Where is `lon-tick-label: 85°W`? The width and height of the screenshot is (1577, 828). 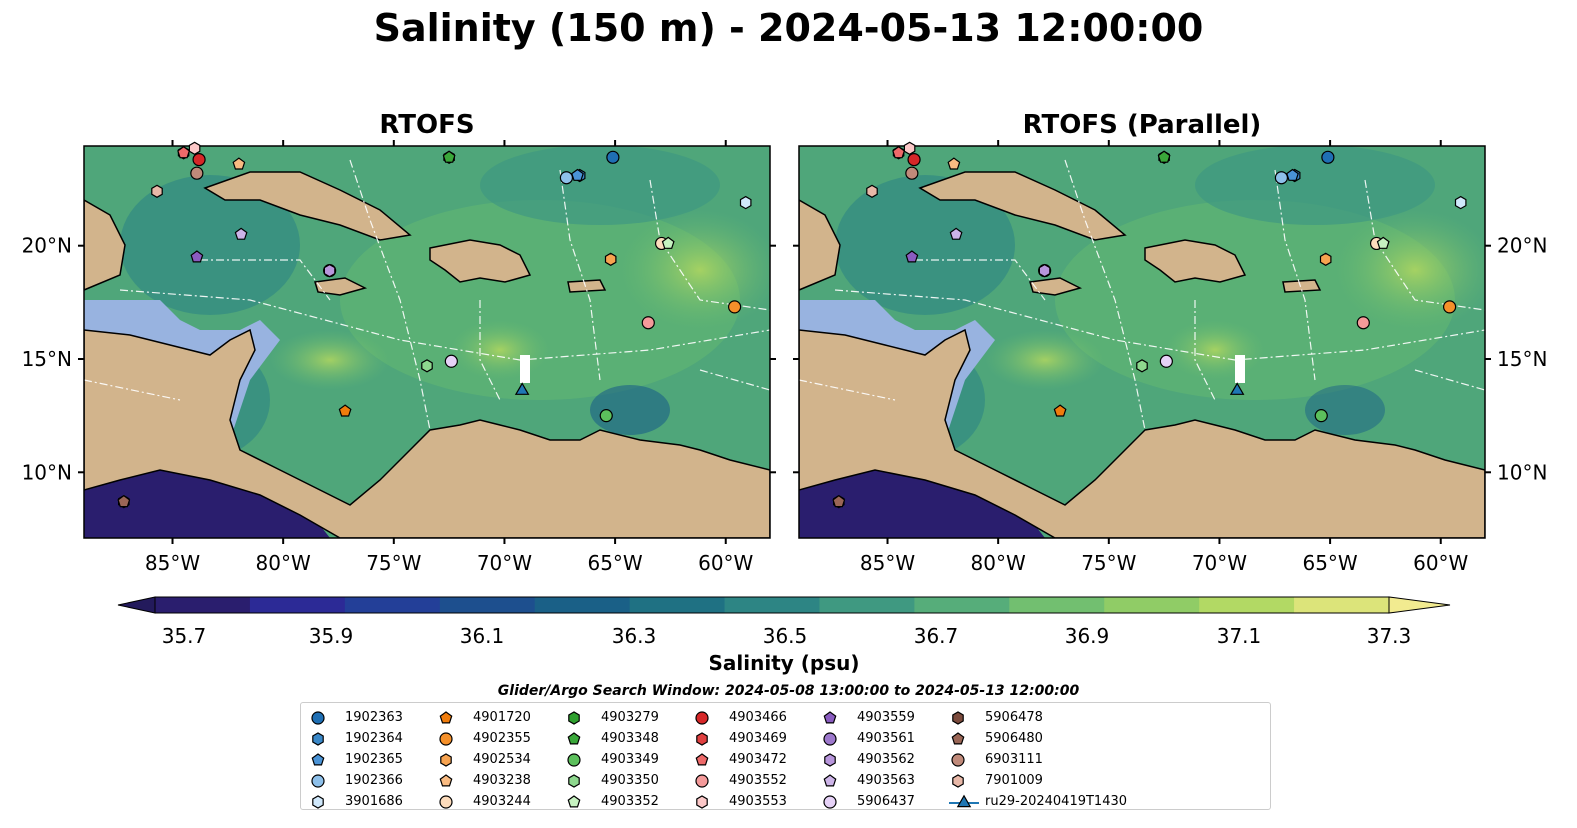
lon-tick-label: 85°W is located at coordinates (887, 563).